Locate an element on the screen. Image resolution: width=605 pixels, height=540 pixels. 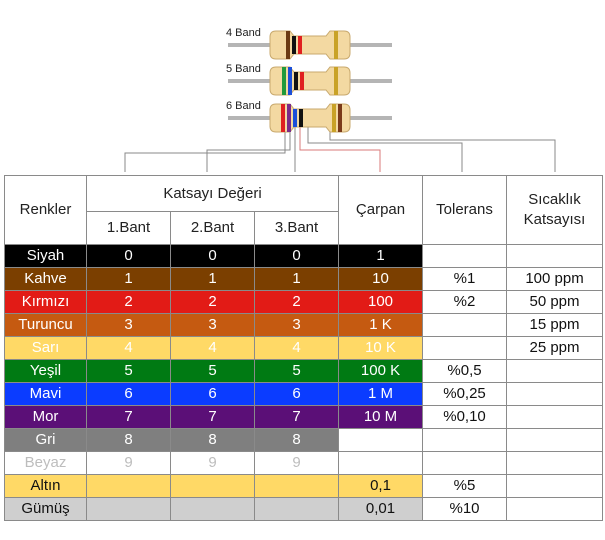
table-row: Mor 7 7 7 10 M %0,10 is located at coordinates (304, 417).